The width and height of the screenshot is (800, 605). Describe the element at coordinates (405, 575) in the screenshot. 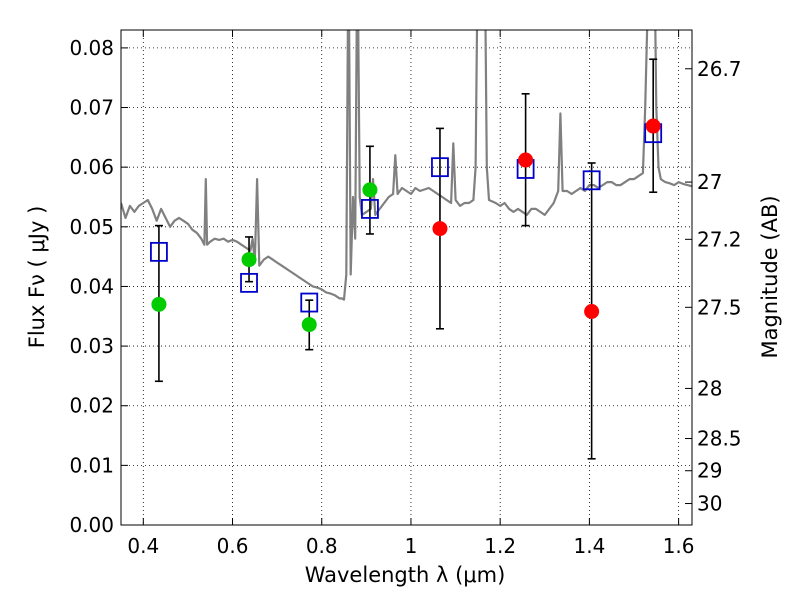

I see `x-axis-label: Wavelength λ (μm)` at that location.